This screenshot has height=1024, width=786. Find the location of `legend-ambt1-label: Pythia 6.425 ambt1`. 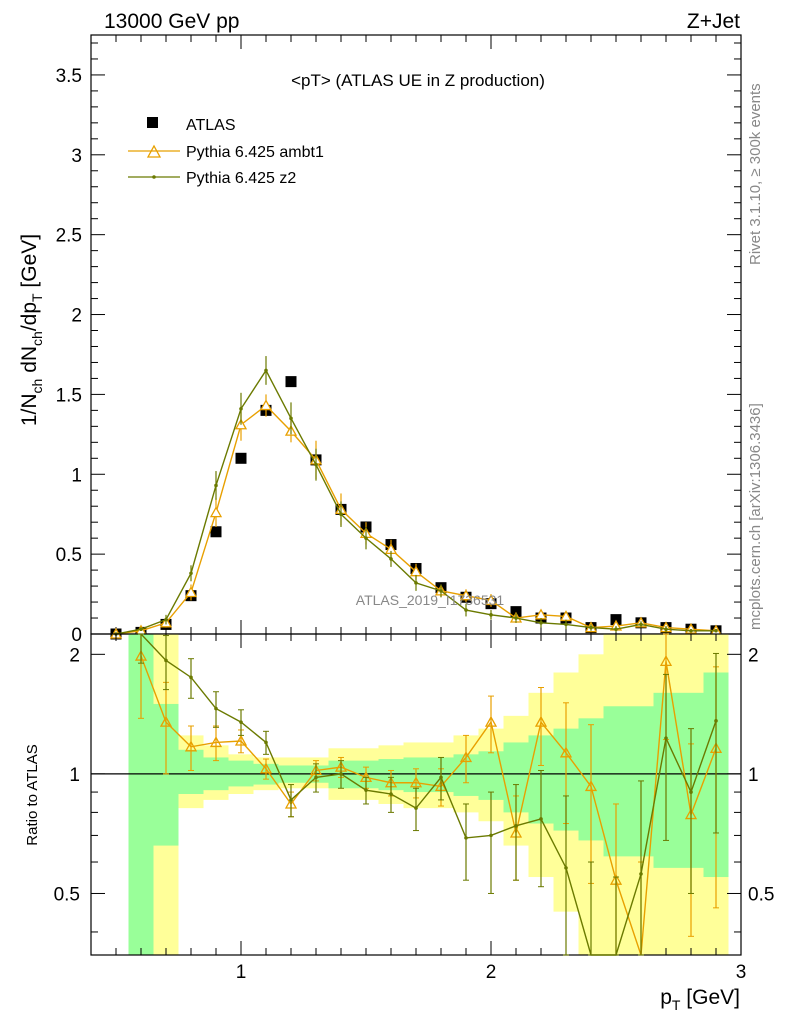

legend-ambt1-label: Pythia 6.425 ambt1 is located at coordinates (255, 152).